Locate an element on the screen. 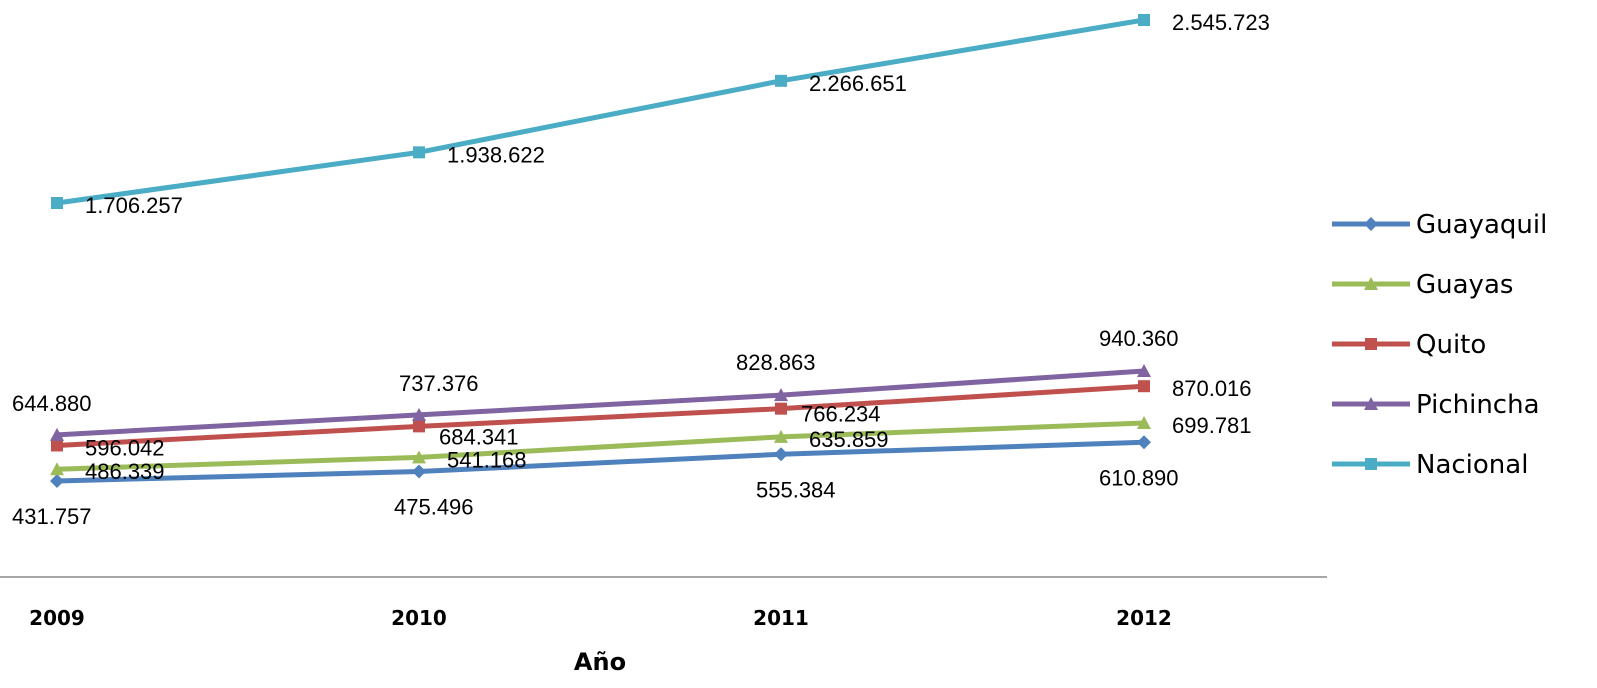  pichincha-data-label-2011: 828.863 is located at coordinates (776, 362).